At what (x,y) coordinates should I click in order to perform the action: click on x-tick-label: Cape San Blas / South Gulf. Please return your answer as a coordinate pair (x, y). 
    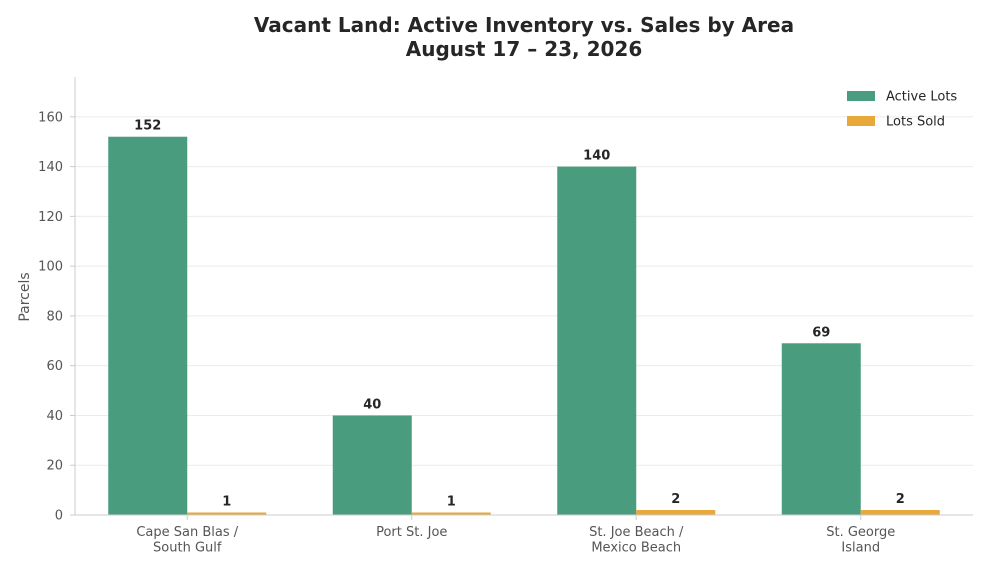
    Looking at the image, I should click on (187, 540).